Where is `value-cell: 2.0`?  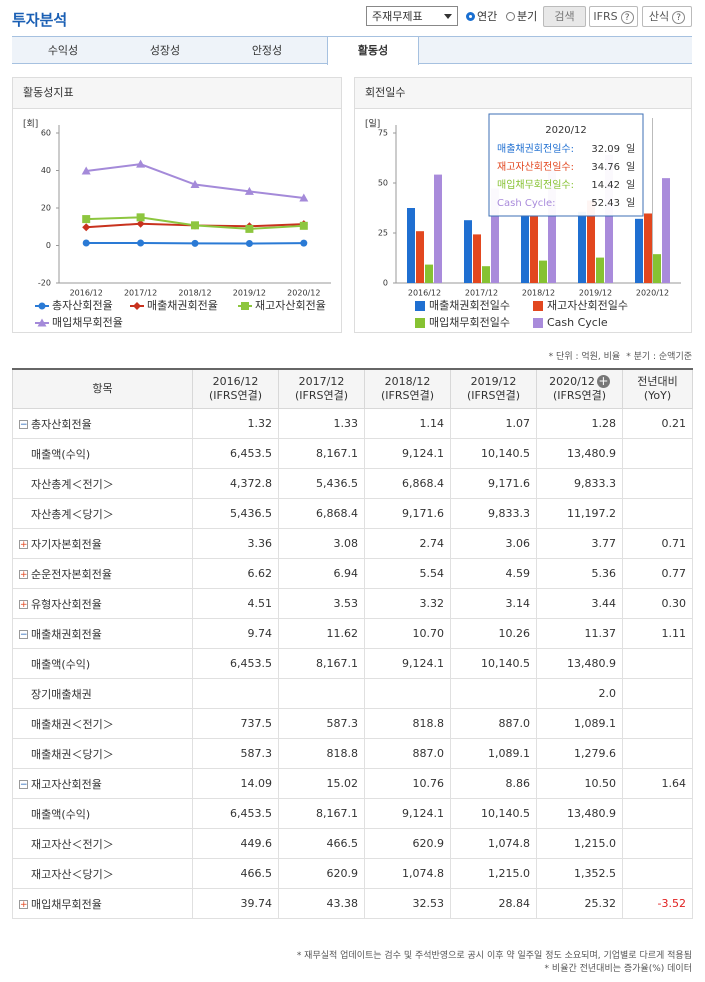
value-cell: 2.0 is located at coordinates (579, 693).